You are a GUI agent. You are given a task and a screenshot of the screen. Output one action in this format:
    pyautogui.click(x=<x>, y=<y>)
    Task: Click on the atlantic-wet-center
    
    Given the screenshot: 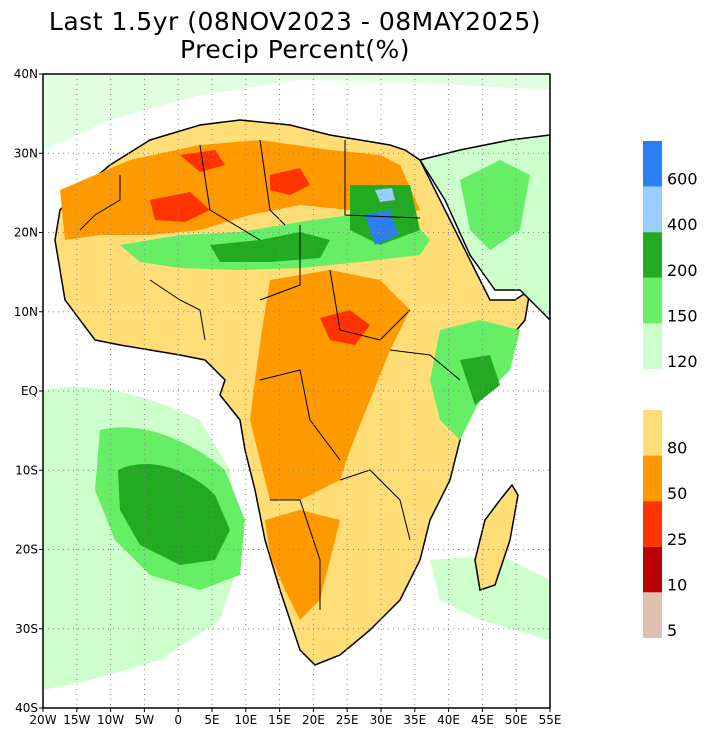 What is the action you would take?
    pyautogui.click(x=174, y=514)
    